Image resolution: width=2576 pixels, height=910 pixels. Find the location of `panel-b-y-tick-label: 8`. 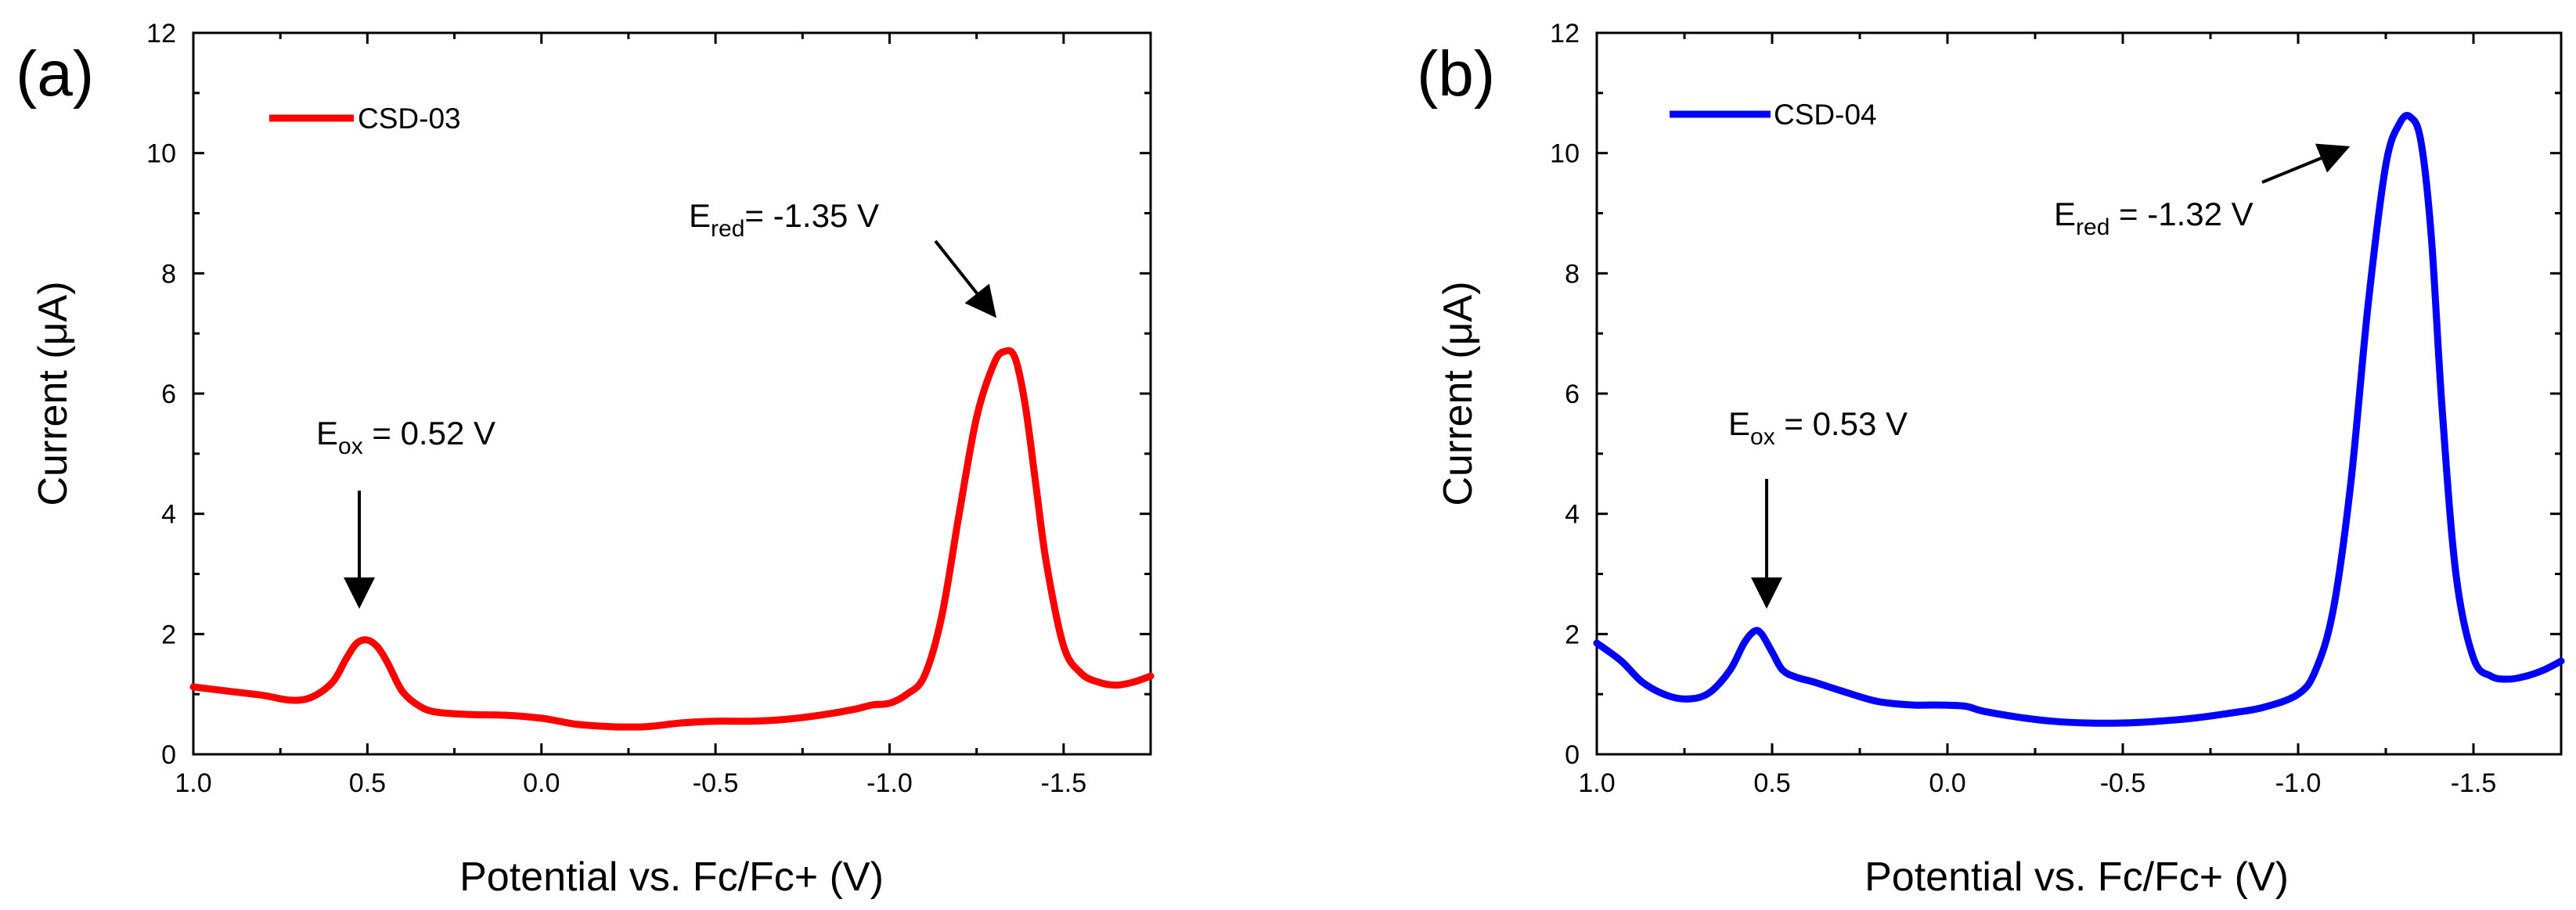

panel-b-y-tick-label: 8 is located at coordinates (1572, 274).